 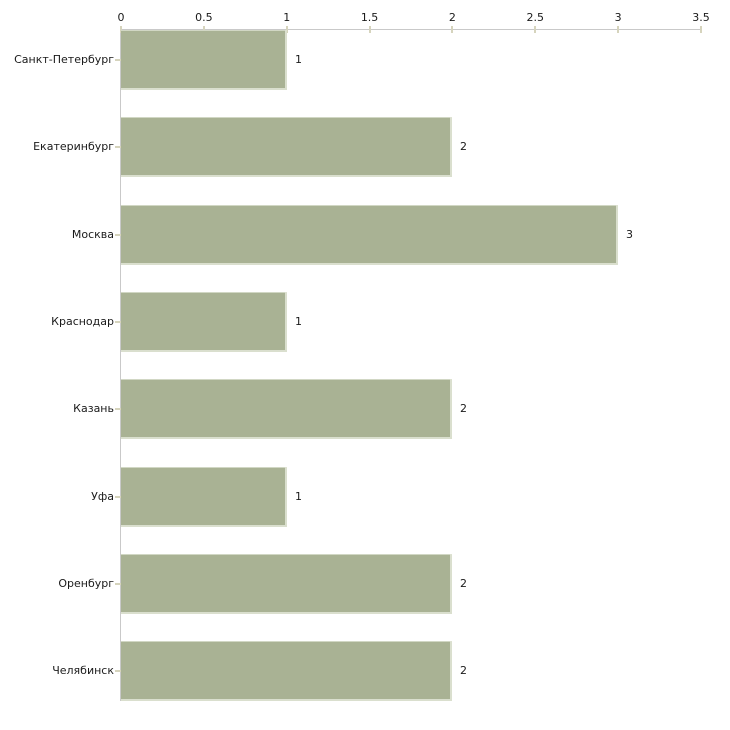 I want to click on category-label: Краснодар, so click(x=82, y=321).